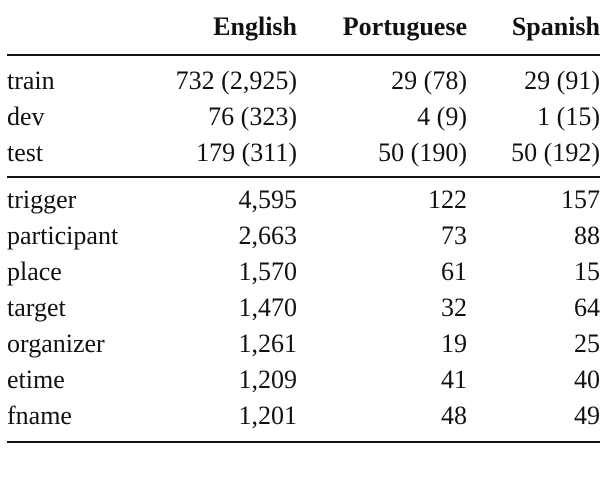 Image resolution: width=600 pixels, height=478 pixels. Describe the element at coordinates (31, 80) in the screenshot. I see `row-label: train` at that location.